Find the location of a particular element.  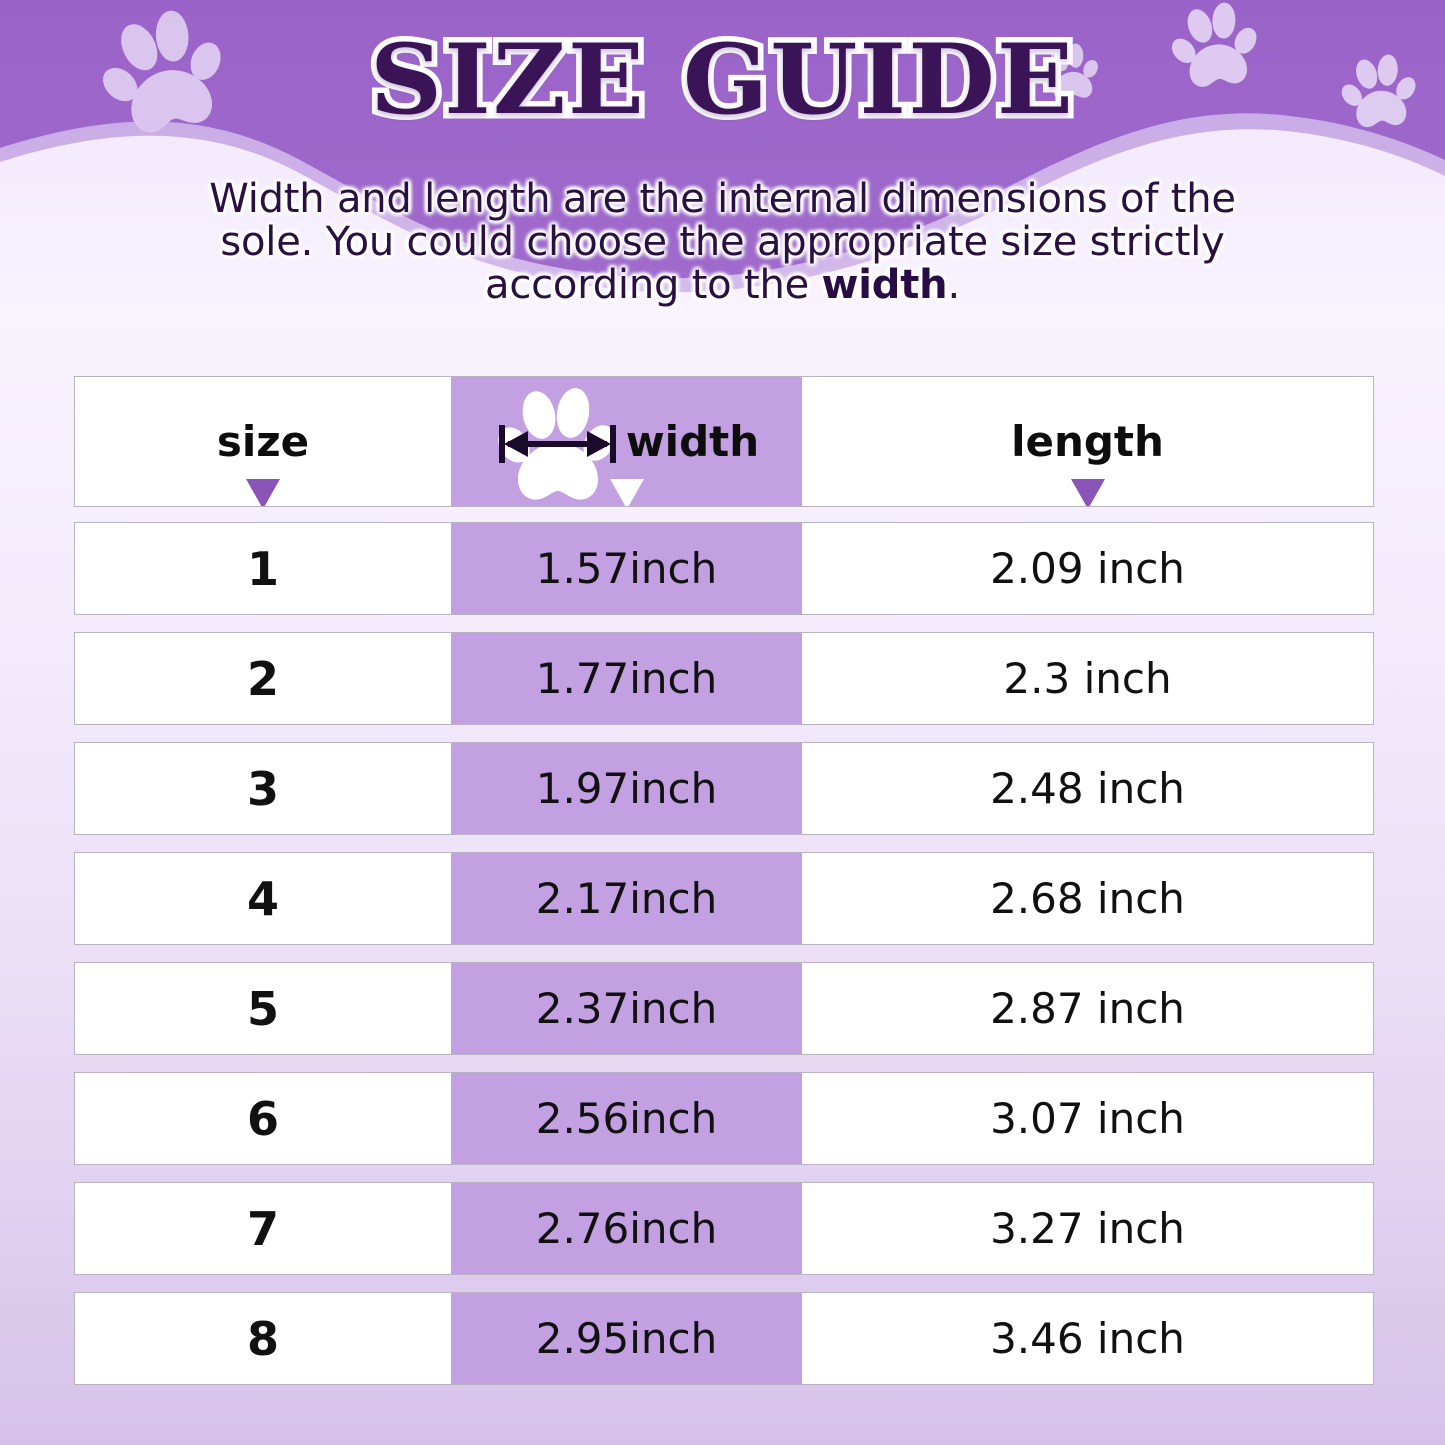

table-row: 2 1.77inch 2.3 inch is located at coordinates (724, 678).